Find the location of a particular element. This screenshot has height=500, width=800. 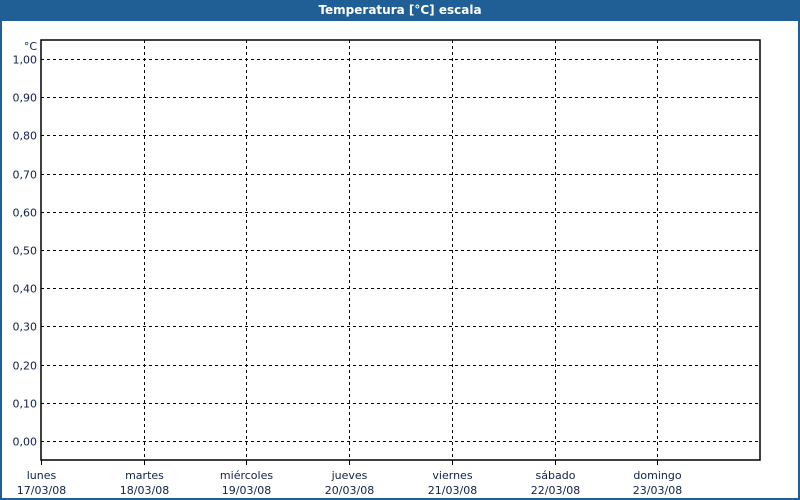

x-tick-date: 21/03/08 is located at coordinates (452, 490).